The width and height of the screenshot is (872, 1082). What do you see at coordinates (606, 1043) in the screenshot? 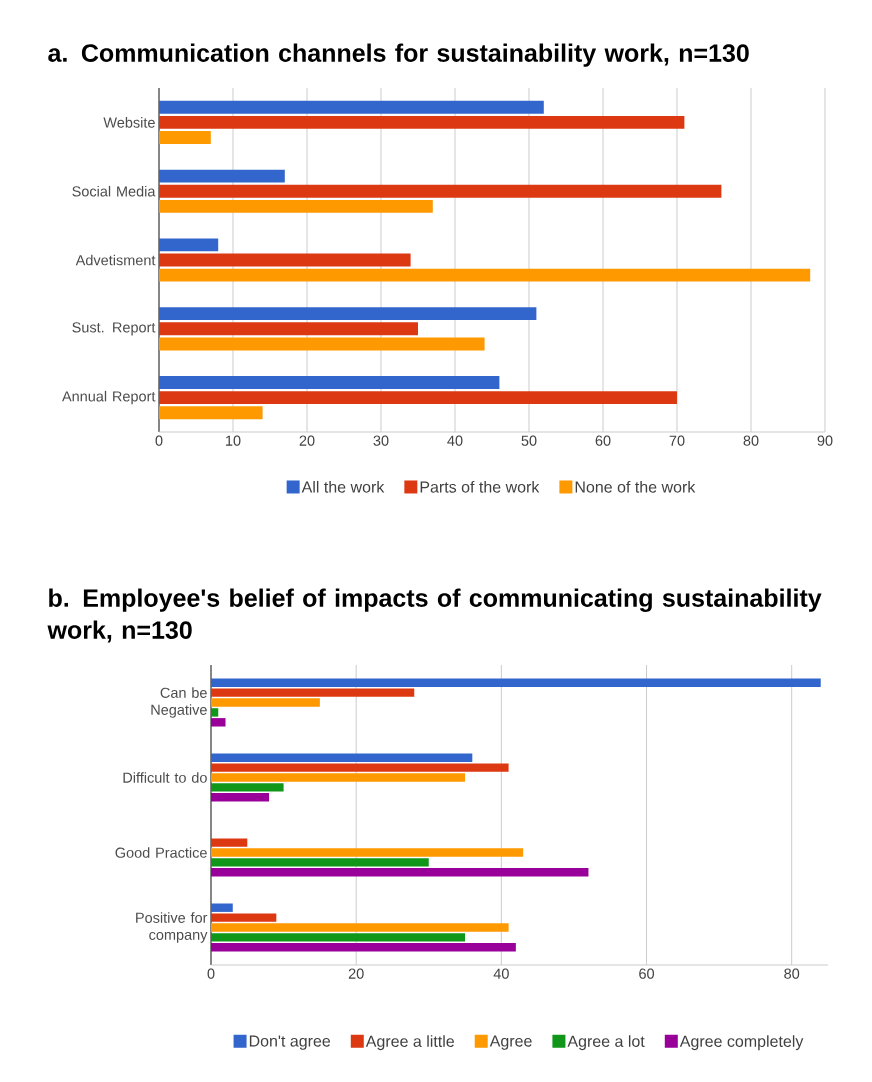
I see `legend-label: Agree a lot` at bounding box center [606, 1043].